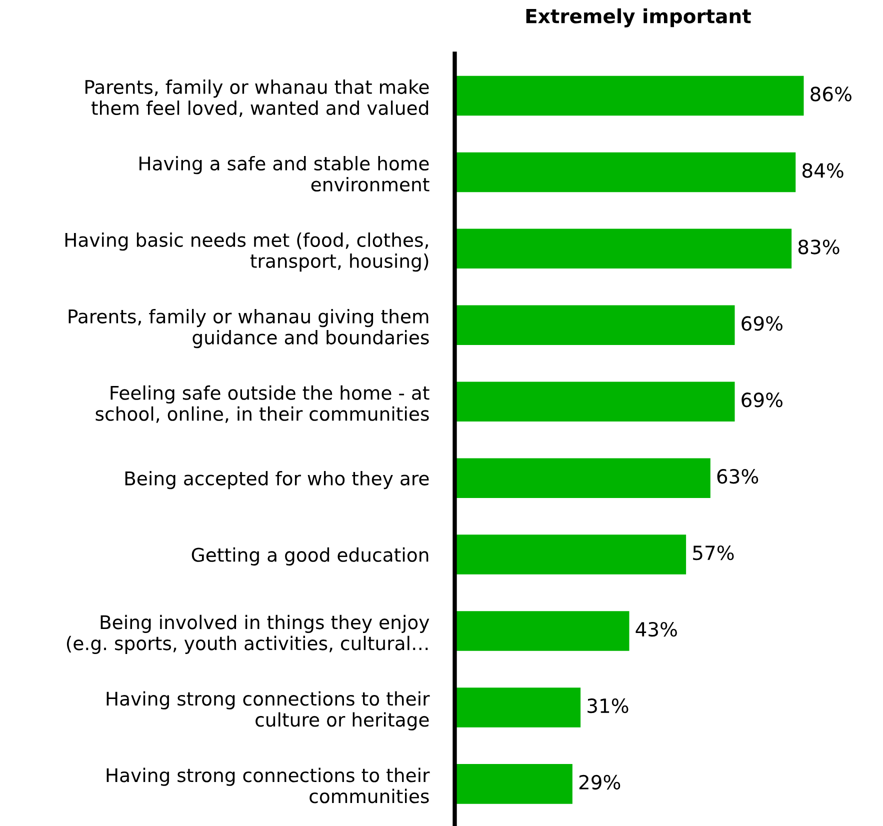 The height and width of the screenshot is (826, 883). I want to click on y-tick-label: Having strong connections to their communities, so click(268, 786).